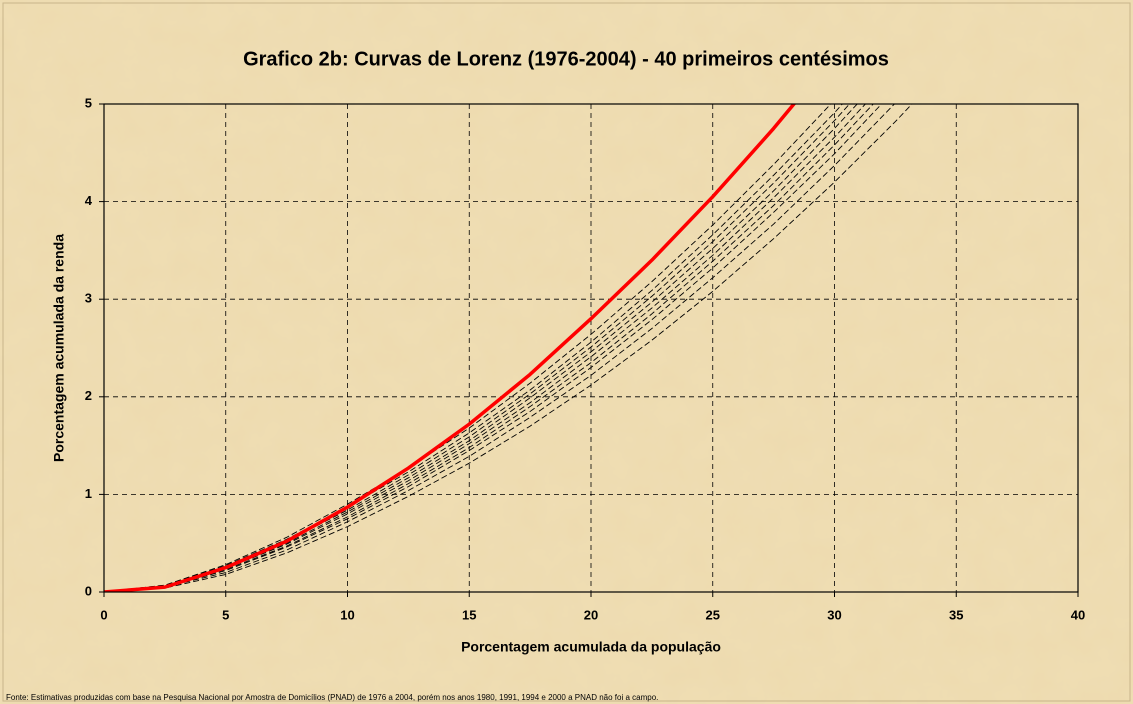 Image resolution: width=1133 pixels, height=704 pixels. What do you see at coordinates (591, 647) in the screenshot?
I see `x-axis-label: Porcentagem acumulada da população` at bounding box center [591, 647].